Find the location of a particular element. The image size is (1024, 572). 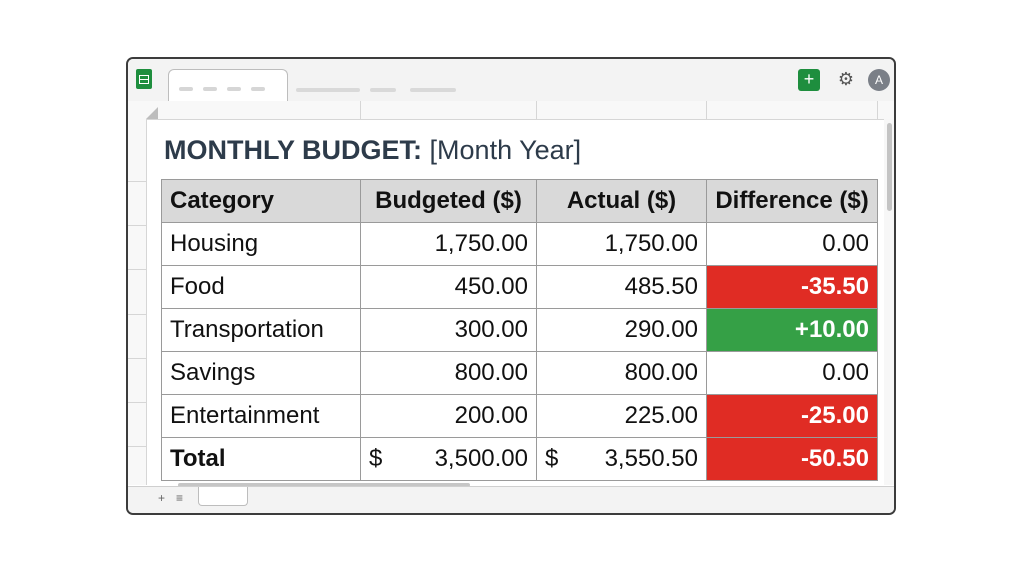

cell-category: Entertainment is located at coordinates (261, 416).